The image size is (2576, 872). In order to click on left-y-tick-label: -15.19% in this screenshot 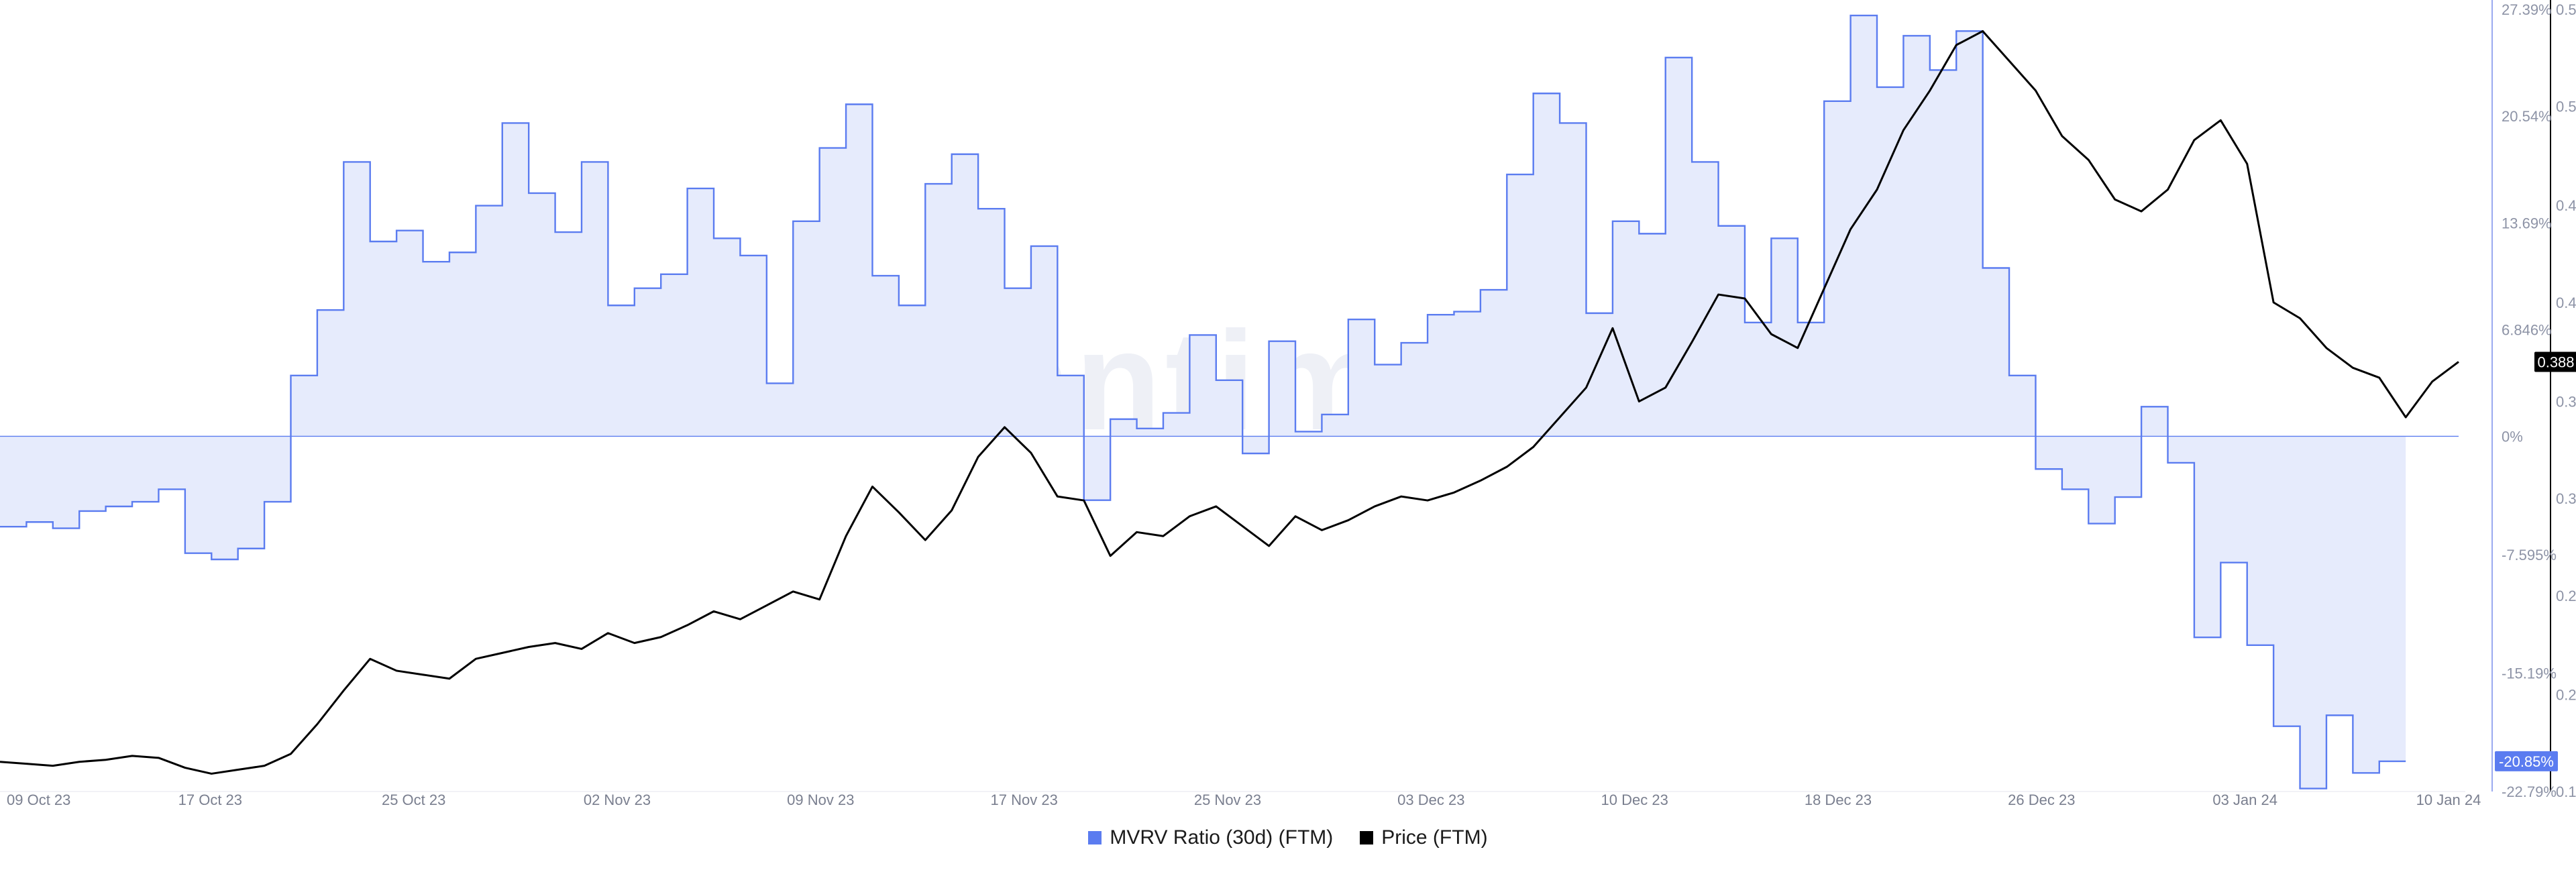, I will do `click(2529, 673)`.